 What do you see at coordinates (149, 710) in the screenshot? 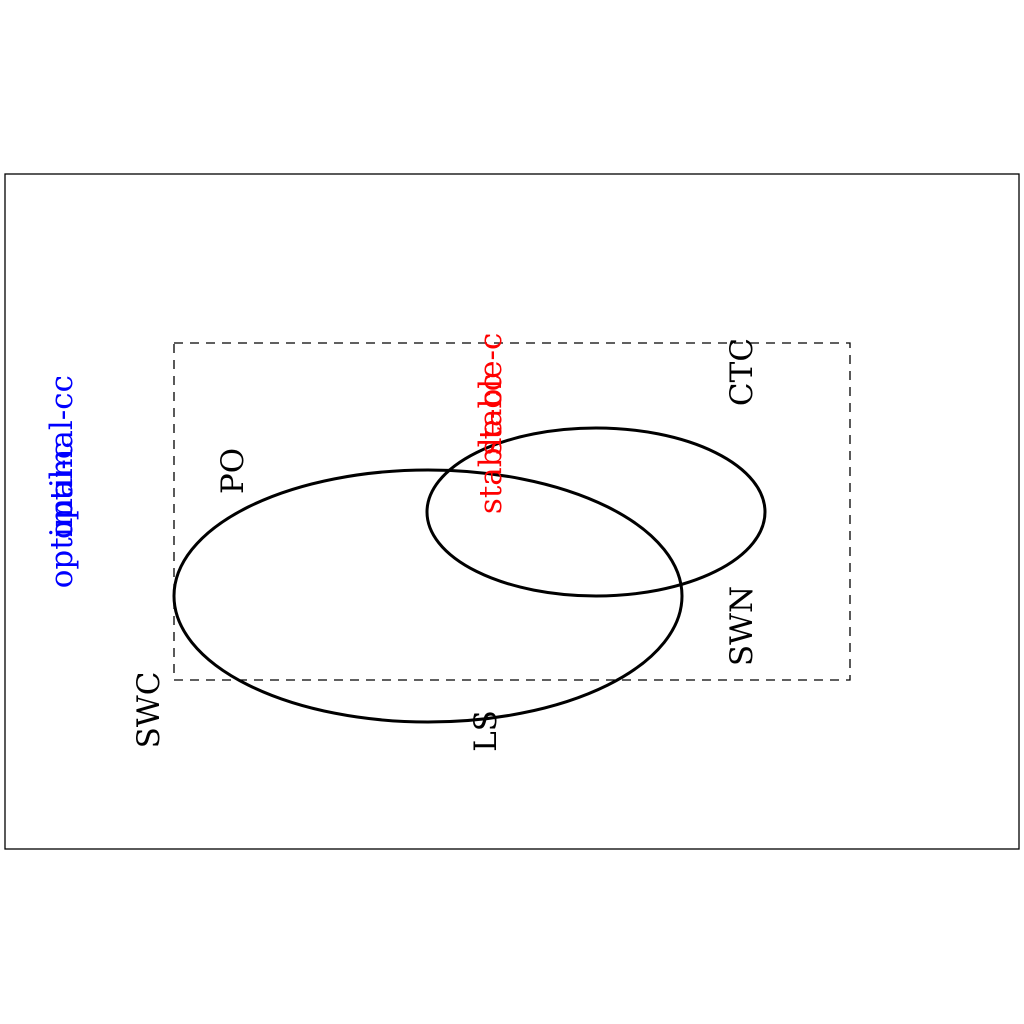
I see `label-swc: SWC` at bounding box center [149, 710].